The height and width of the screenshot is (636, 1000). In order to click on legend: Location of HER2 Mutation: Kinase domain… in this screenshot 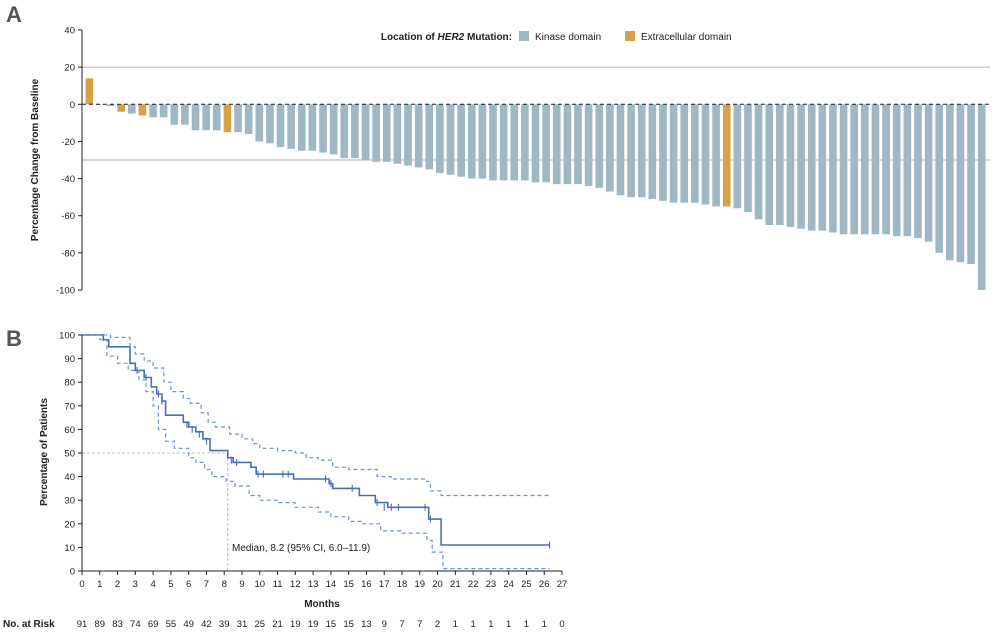, I will do `click(556, 37)`.